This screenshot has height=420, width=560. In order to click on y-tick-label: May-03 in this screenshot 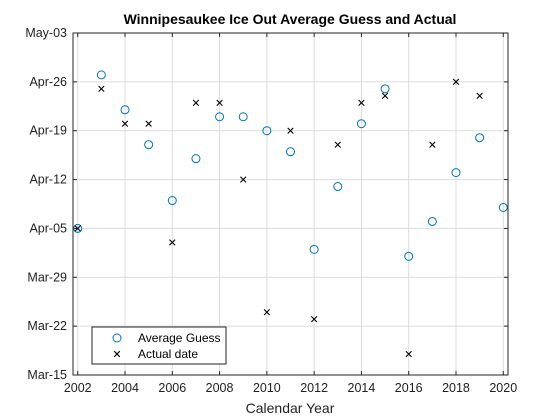, I will do `click(46, 33)`.